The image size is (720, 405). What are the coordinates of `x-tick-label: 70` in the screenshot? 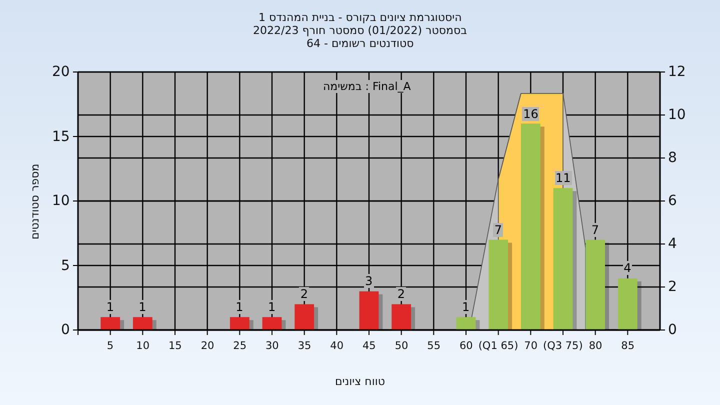 It's located at (531, 346).